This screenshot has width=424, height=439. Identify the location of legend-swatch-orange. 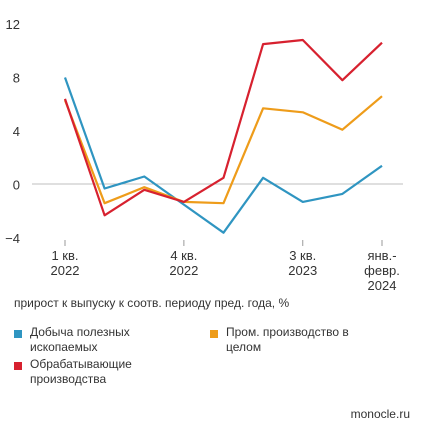
(214, 334).